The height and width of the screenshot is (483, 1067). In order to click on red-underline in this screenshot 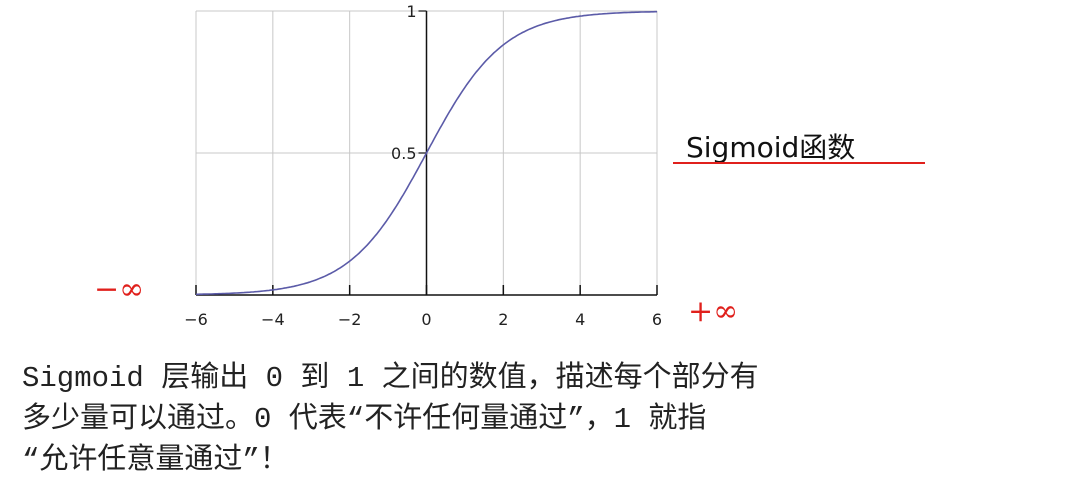, I will do `click(799, 163)`.